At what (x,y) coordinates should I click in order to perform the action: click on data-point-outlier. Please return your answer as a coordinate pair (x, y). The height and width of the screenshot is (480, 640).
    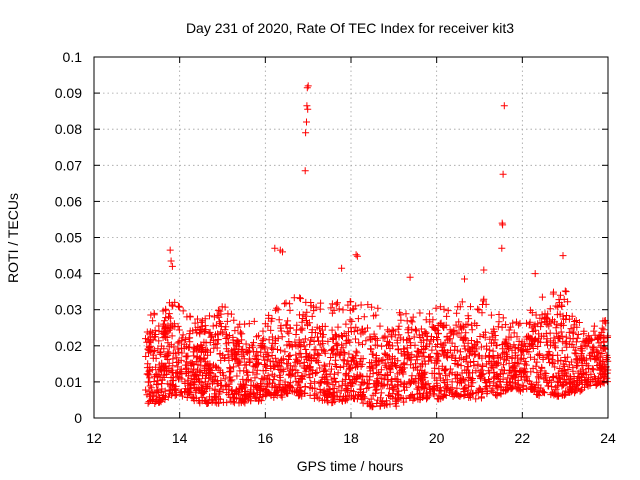
    Looking at the image, I should click on (308, 109).